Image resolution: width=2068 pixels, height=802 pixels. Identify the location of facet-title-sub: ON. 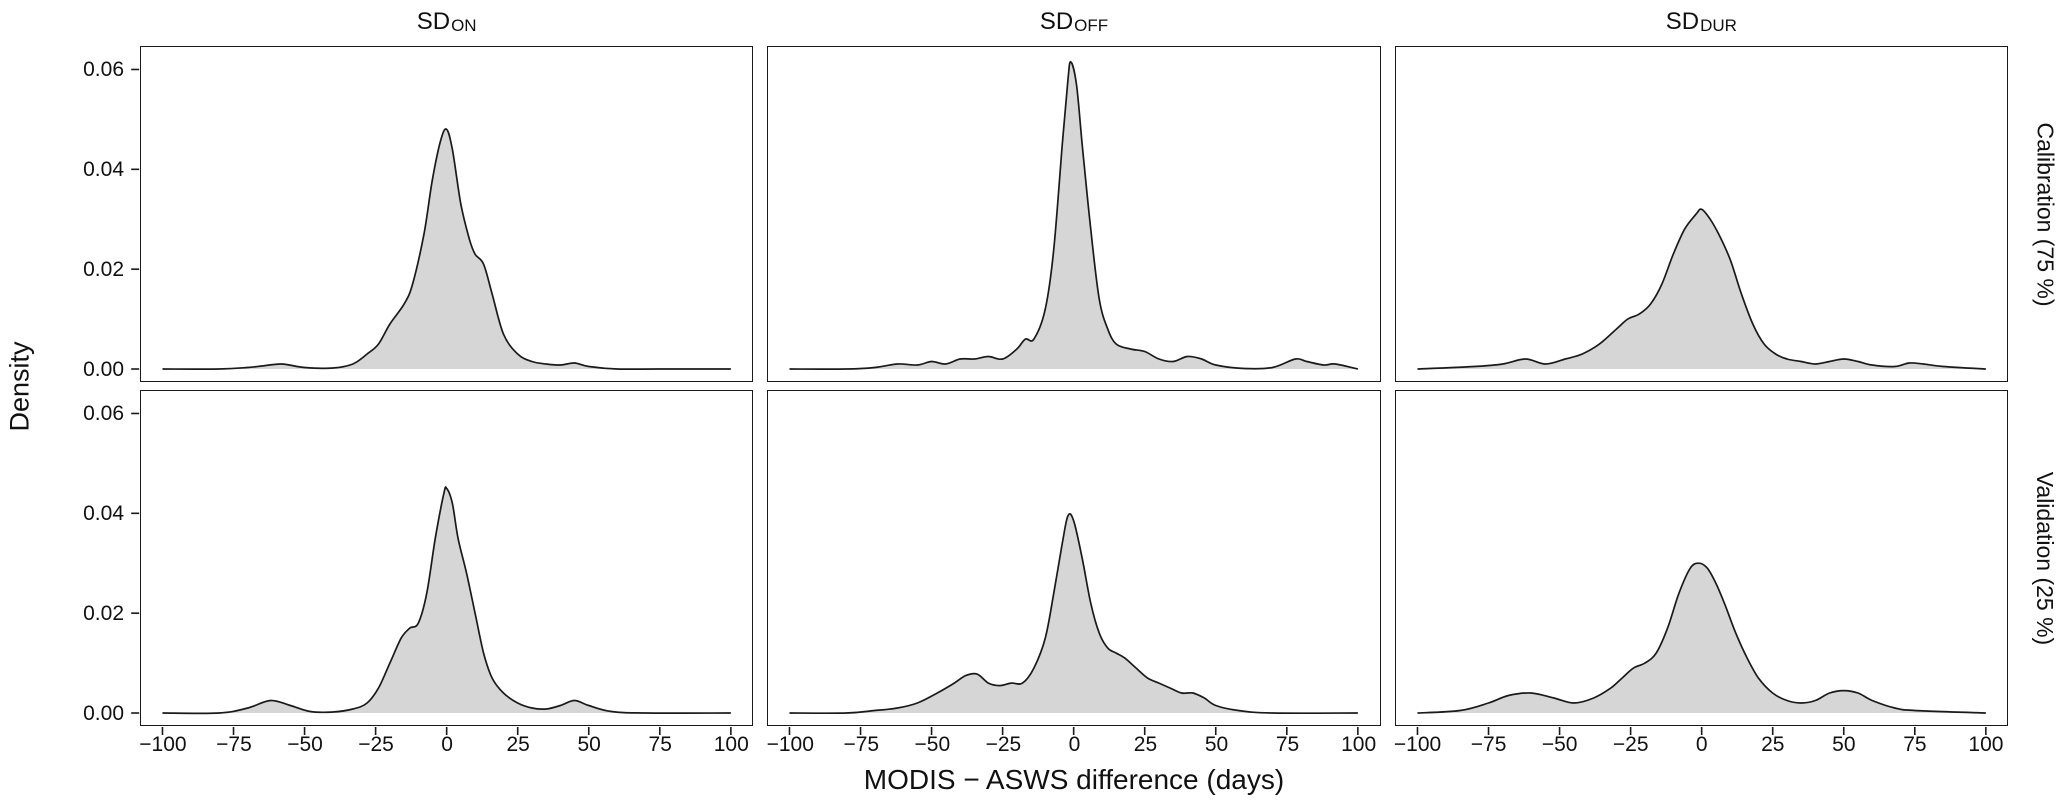
(464, 25).